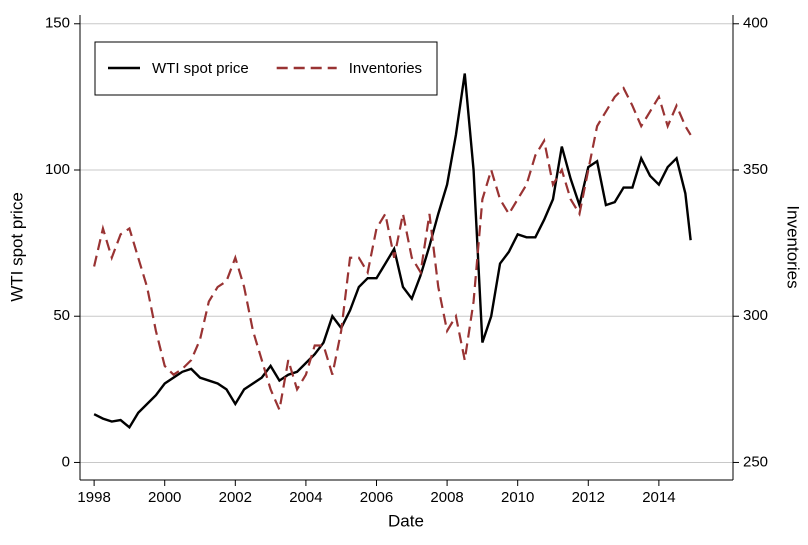  I want to click on x-tick-label: 1998, so click(93, 497).